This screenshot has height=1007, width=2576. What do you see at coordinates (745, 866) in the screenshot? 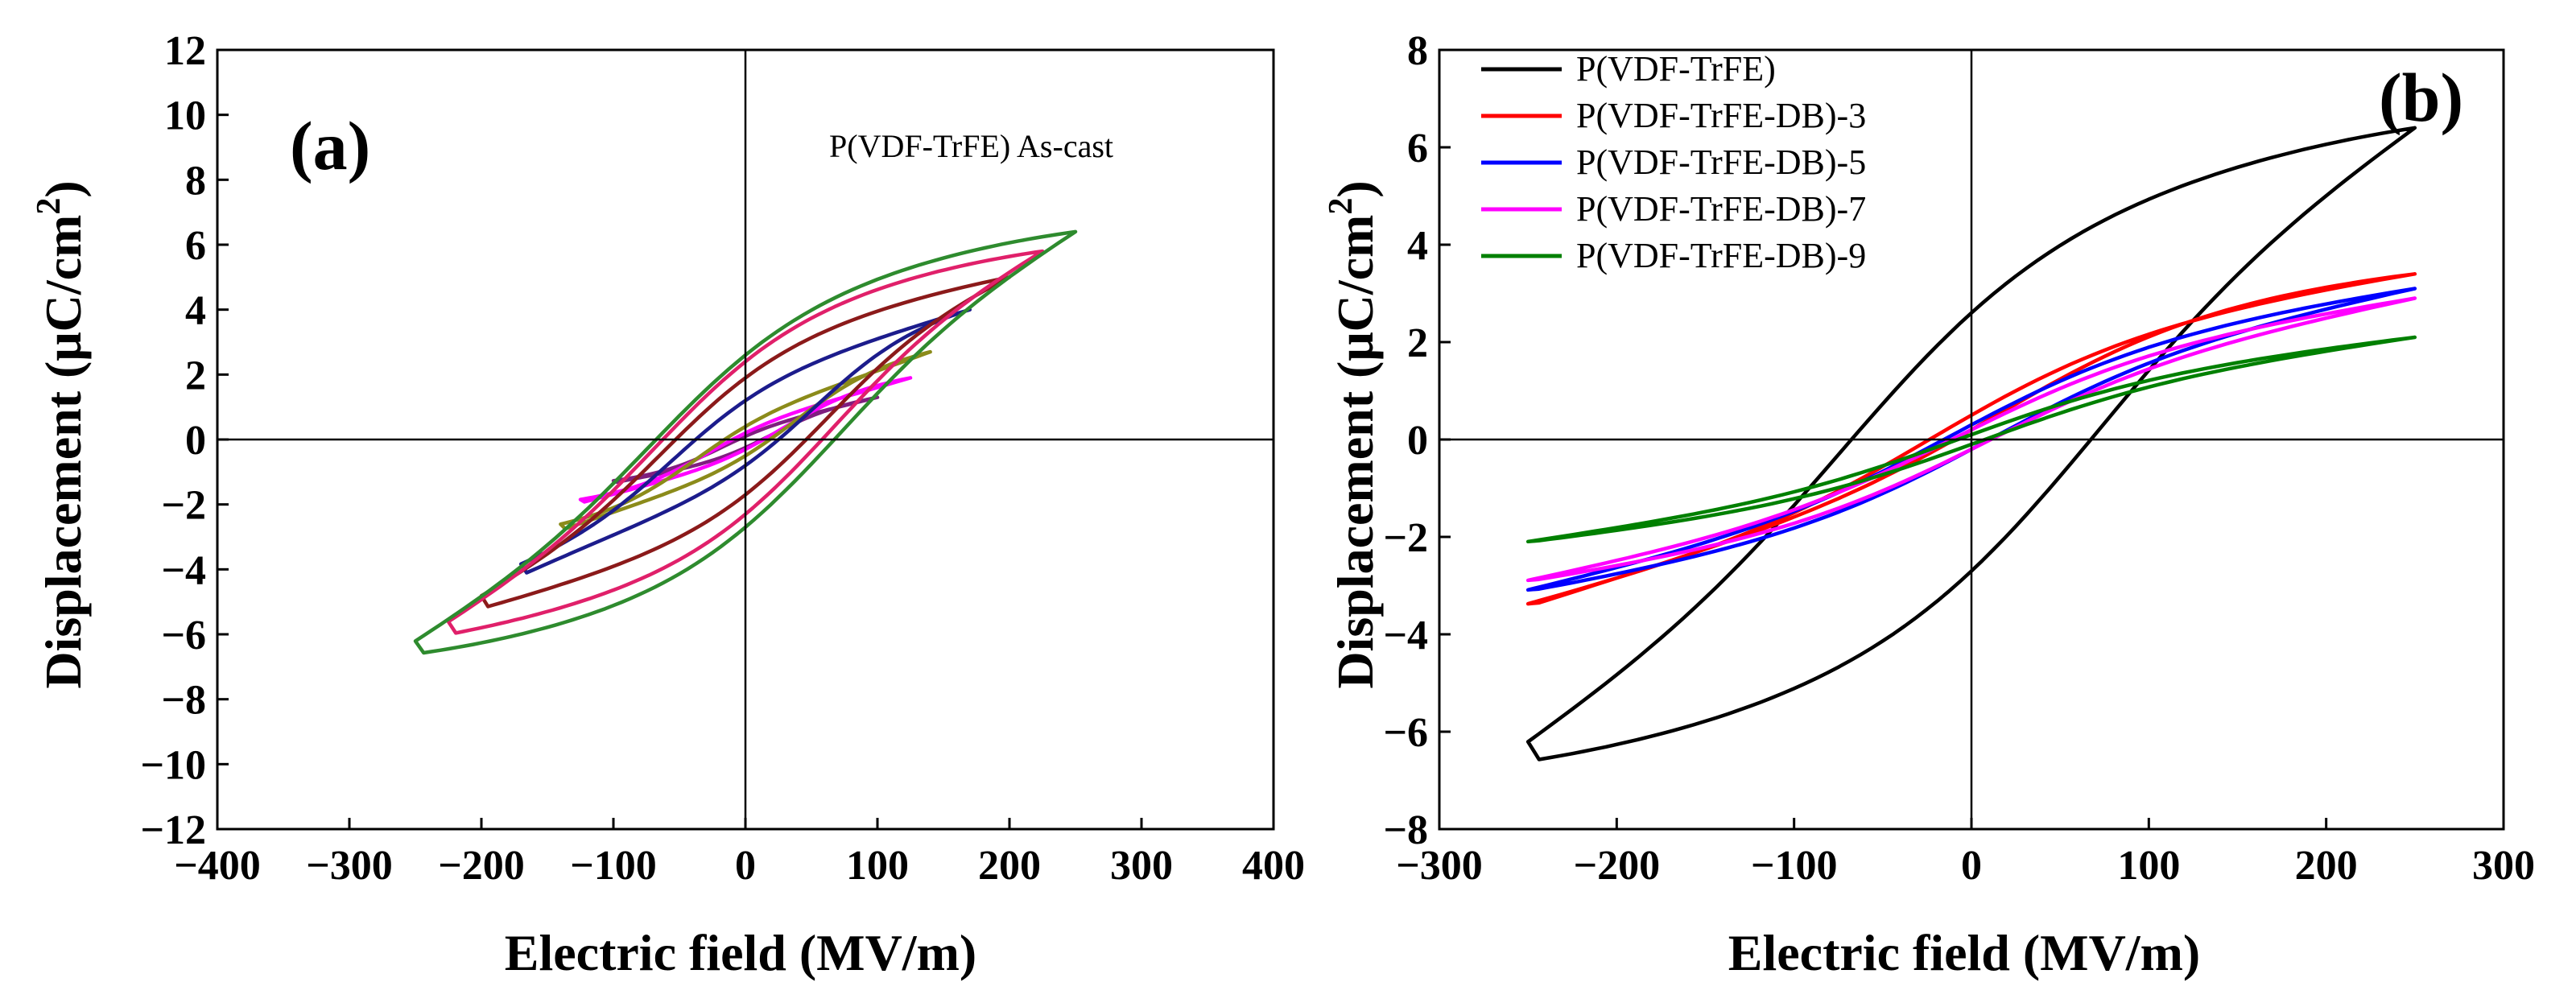
I see `a-x-tick-label: 0` at bounding box center [745, 866].